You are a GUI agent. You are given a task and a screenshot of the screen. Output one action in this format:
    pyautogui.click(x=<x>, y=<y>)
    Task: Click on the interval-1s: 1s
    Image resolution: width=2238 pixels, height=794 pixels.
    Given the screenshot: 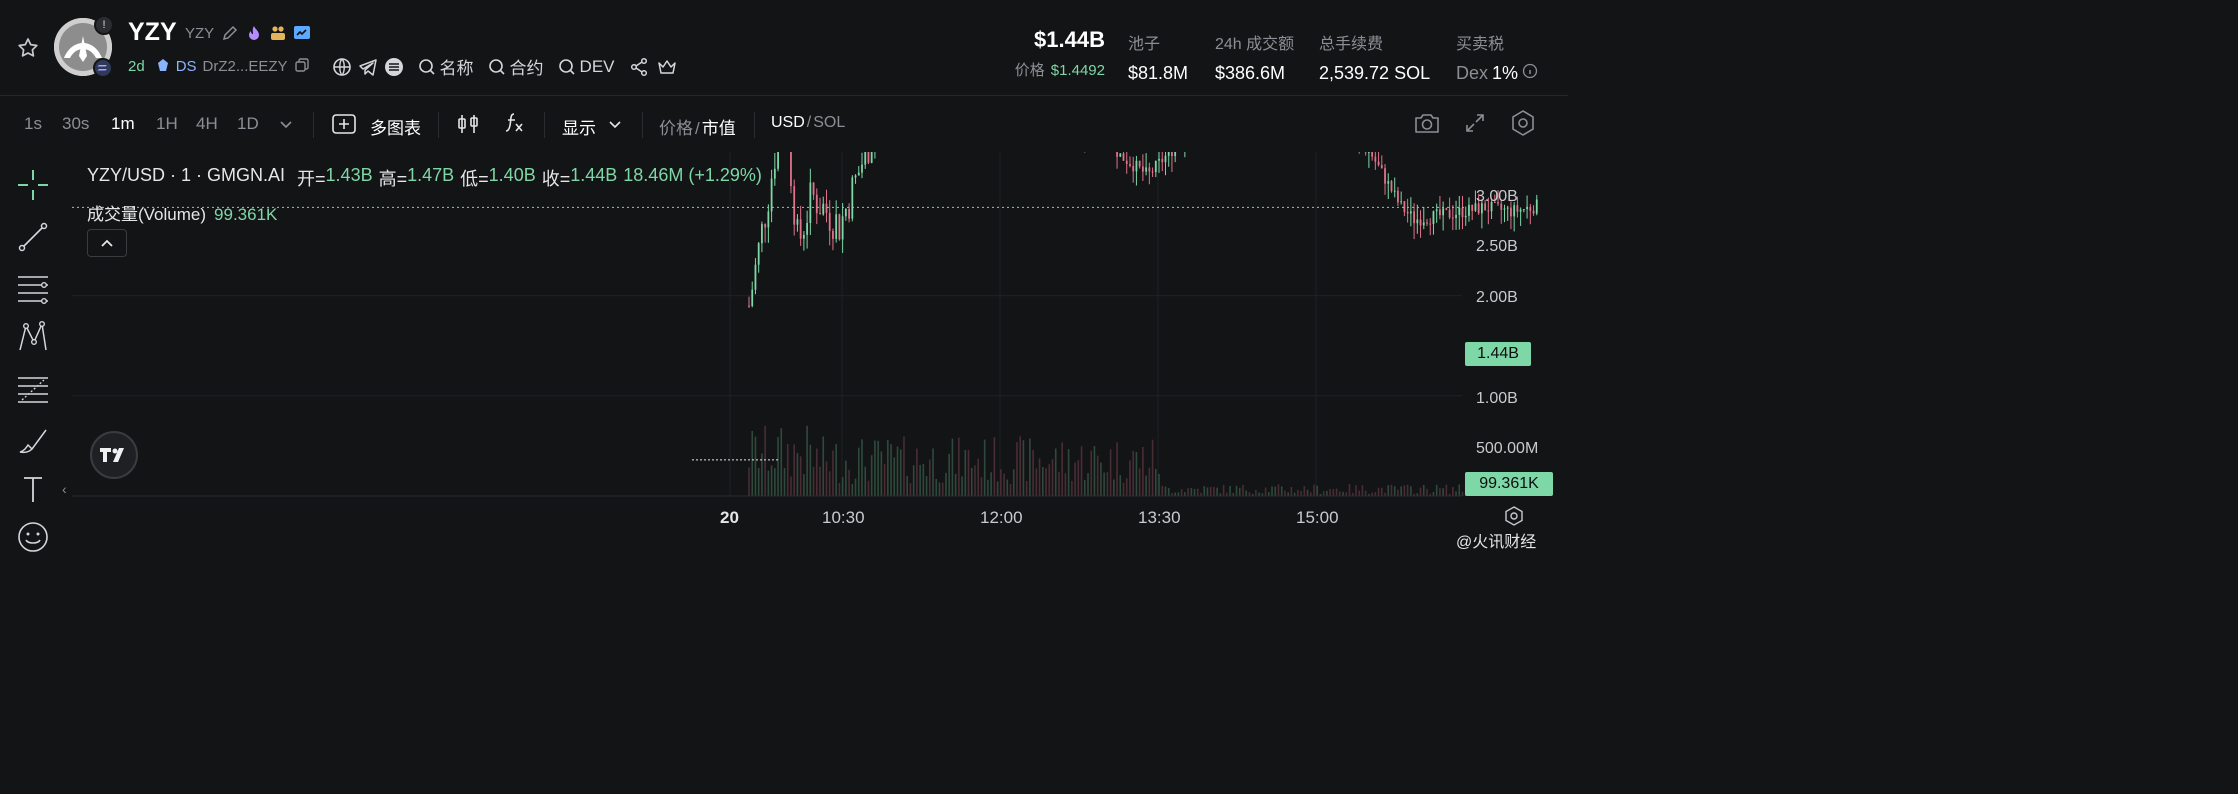 What is the action you would take?
    pyautogui.click(x=33, y=123)
    